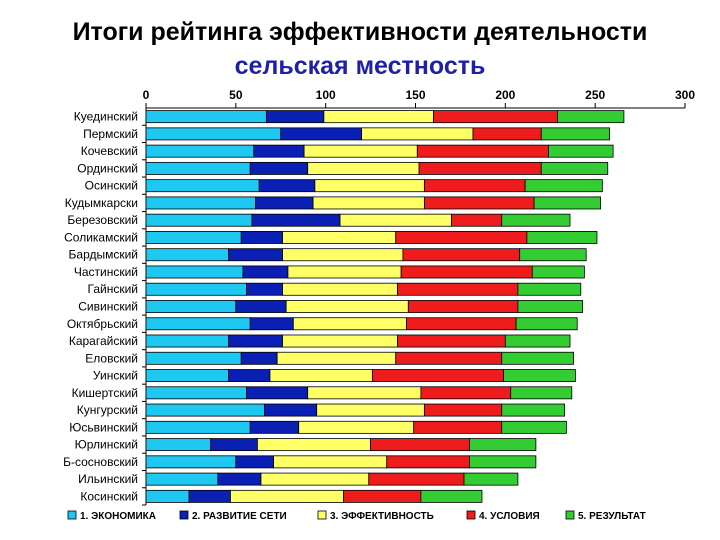 The width and height of the screenshot is (720, 540). Describe the element at coordinates (101, 203) in the screenshot. I see `category-label: Кудымкарски` at that location.